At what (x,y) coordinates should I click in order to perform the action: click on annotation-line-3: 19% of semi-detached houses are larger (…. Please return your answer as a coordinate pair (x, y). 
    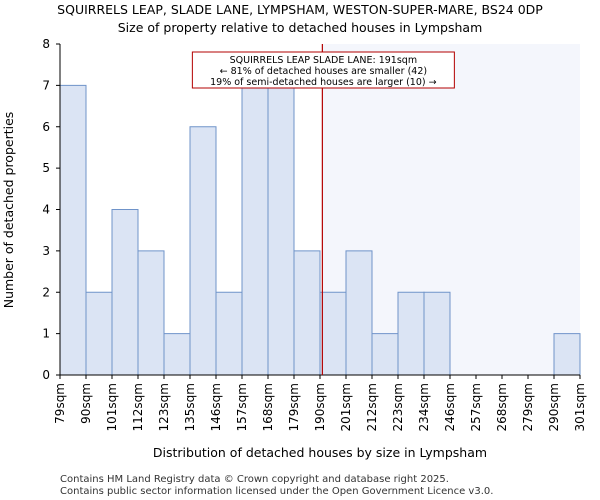
    Looking at the image, I should click on (323, 82).